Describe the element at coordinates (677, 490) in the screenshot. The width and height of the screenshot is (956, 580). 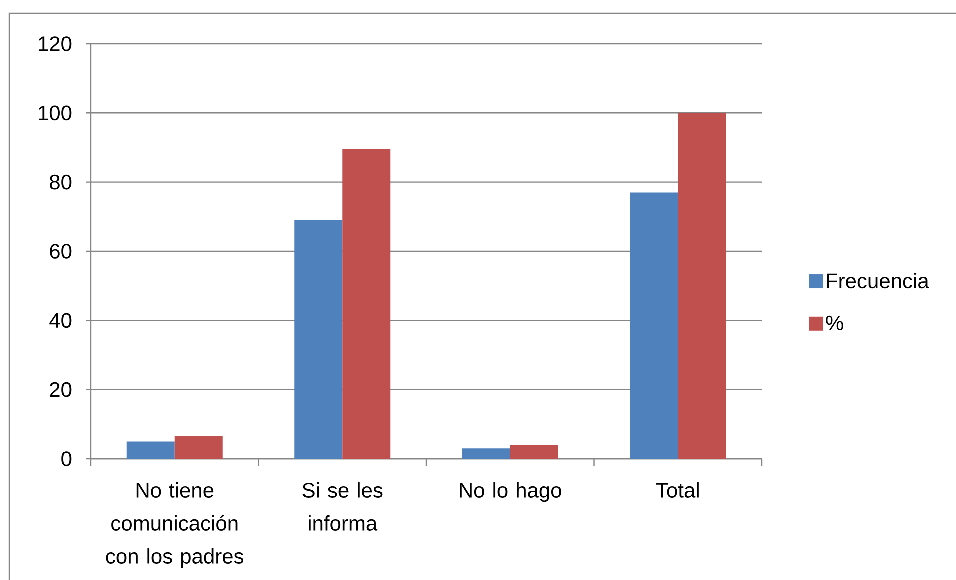
I see `x-tick-label: Total` at that location.